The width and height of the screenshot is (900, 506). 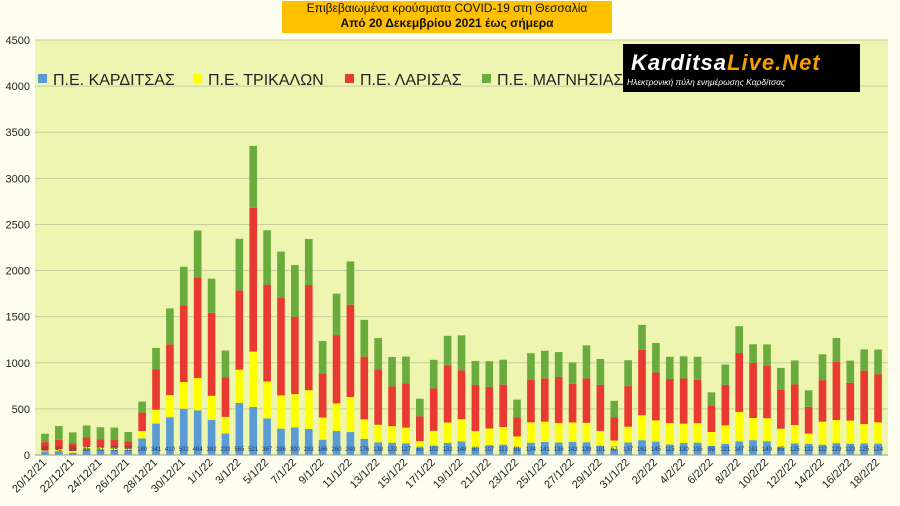 What do you see at coordinates (781, 474) in the screenshot?
I see `x-tick-label: 12/2/22` at bounding box center [781, 474].